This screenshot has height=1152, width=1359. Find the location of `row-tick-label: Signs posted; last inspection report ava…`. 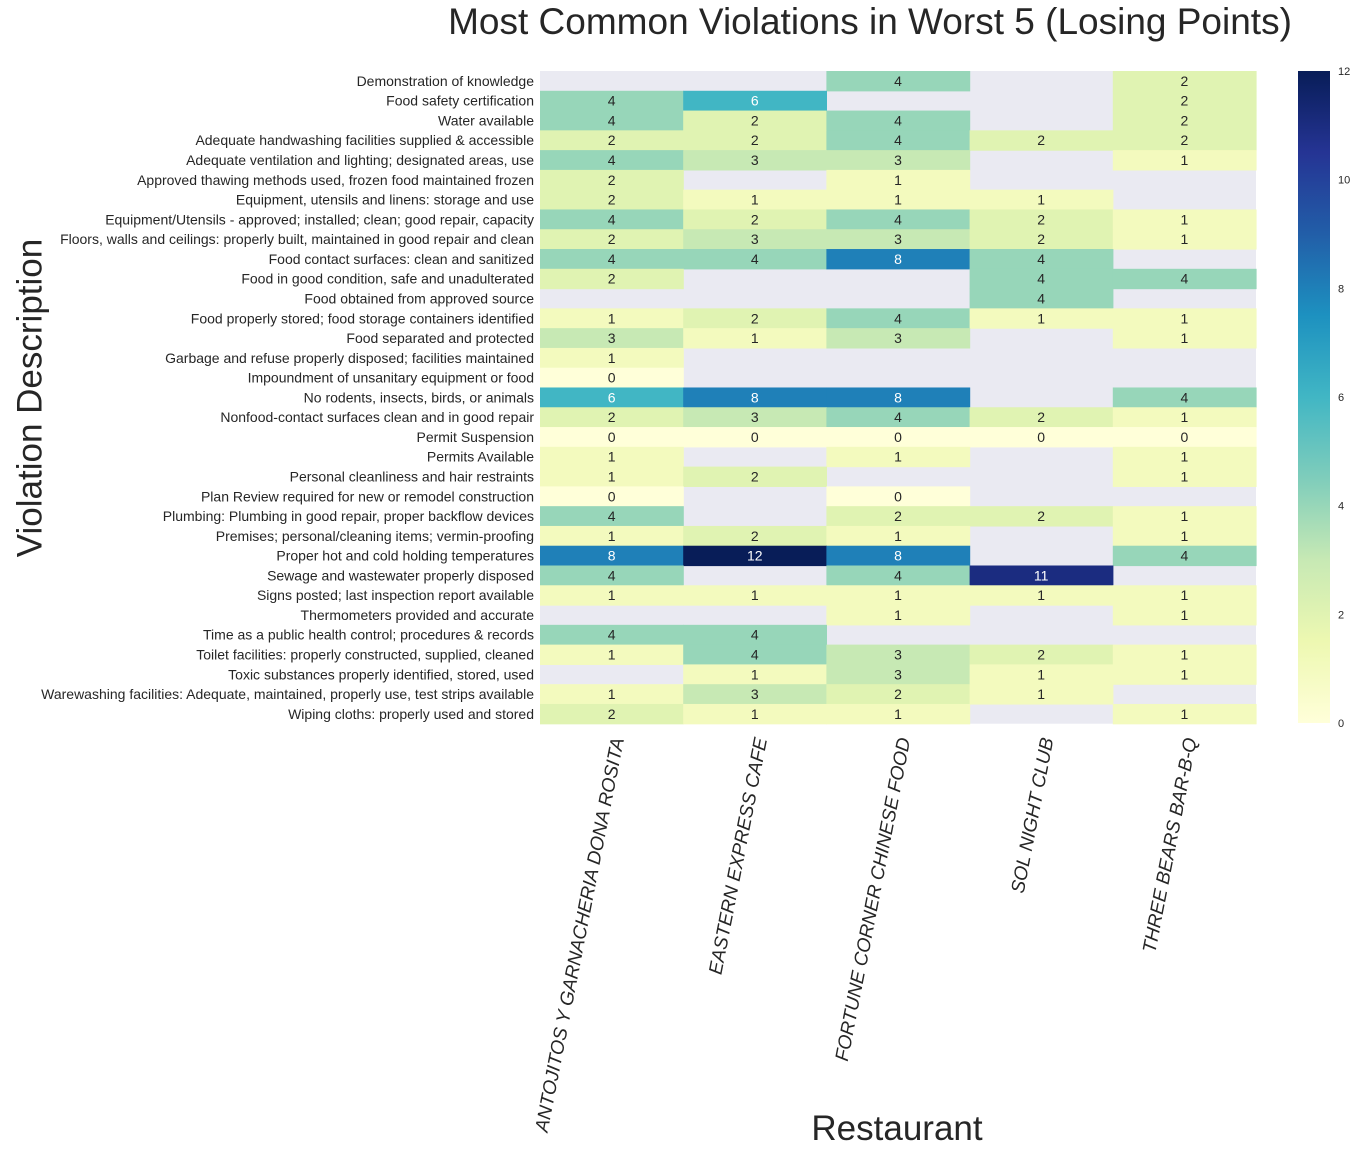

row-tick-label: Signs posted; last inspection report ava… is located at coordinates (395, 595).